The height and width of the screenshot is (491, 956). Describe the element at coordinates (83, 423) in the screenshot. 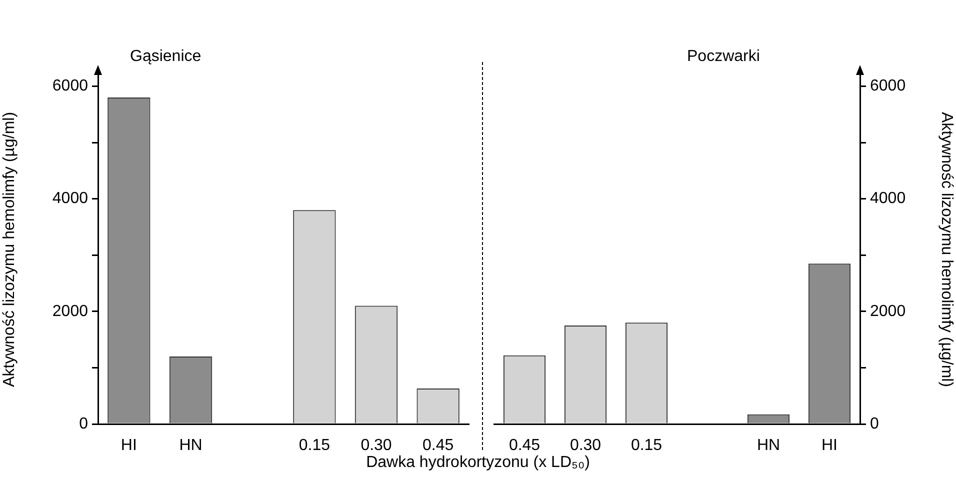

I see `y-tick-label: 0` at that location.